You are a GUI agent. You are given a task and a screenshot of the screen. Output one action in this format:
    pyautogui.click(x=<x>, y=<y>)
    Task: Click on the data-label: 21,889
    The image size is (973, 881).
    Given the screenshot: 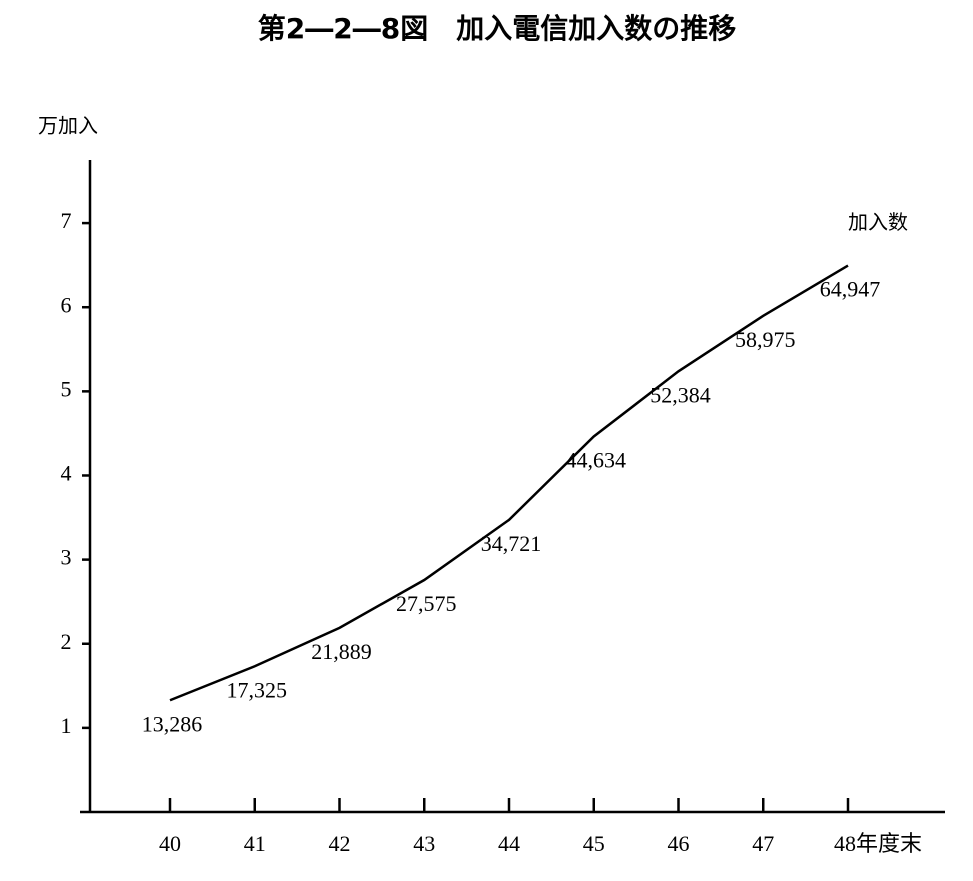 What is the action you would take?
    pyautogui.click(x=341, y=651)
    